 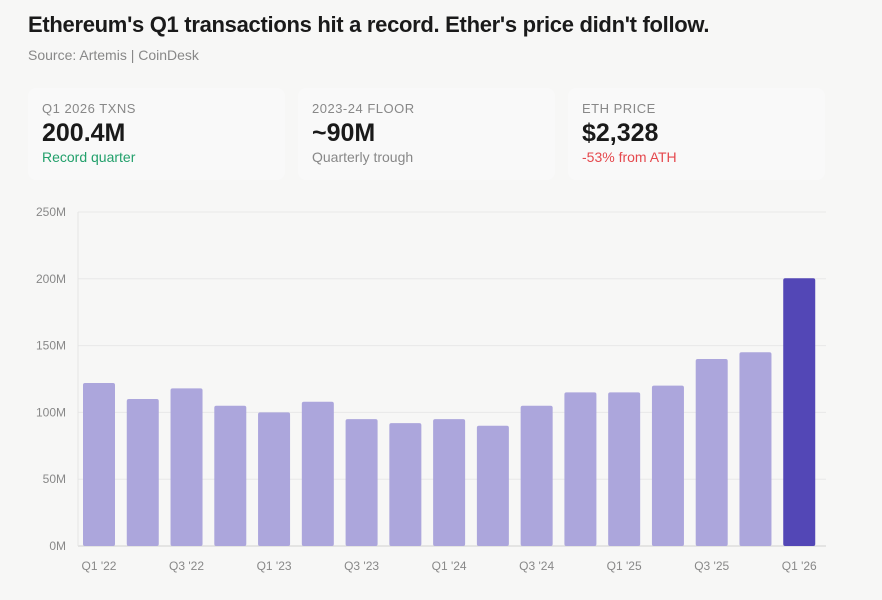 I want to click on chart-source: Source: Artemis | CoinDesk, so click(x=113, y=55).